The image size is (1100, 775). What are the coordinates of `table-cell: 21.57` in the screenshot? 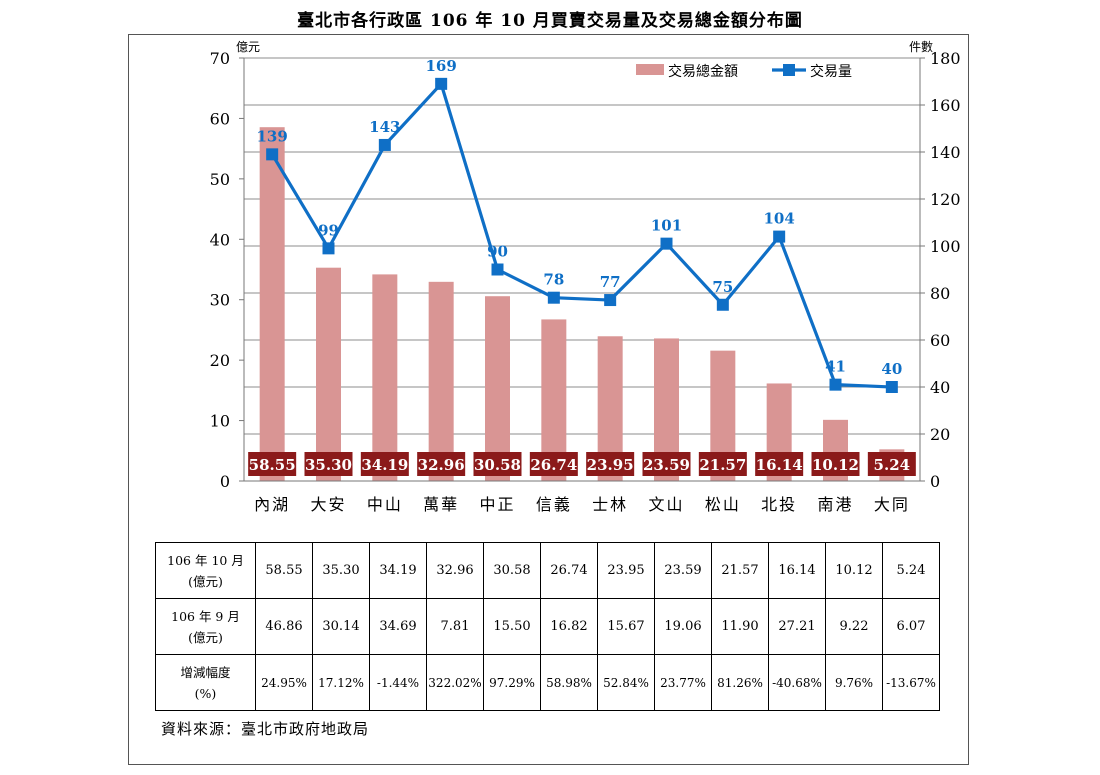 It's located at (740, 570).